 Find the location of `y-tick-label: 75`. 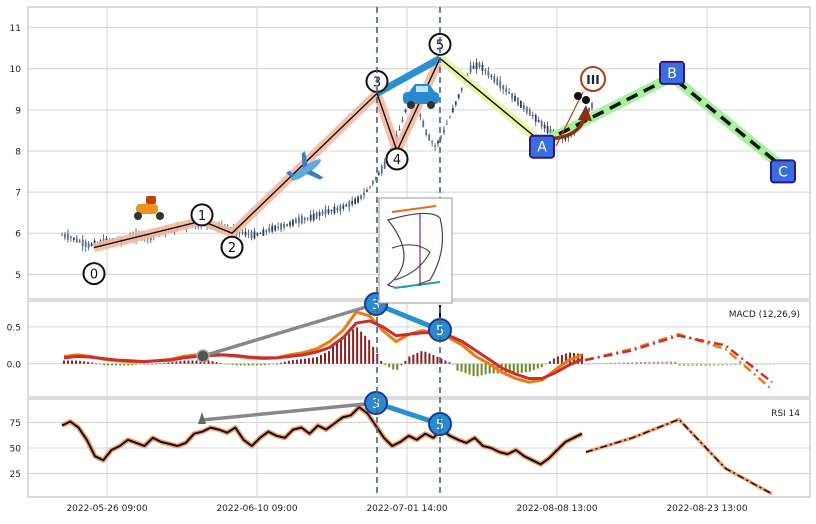

y-tick-label: 75 is located at coordinates (15, 424).